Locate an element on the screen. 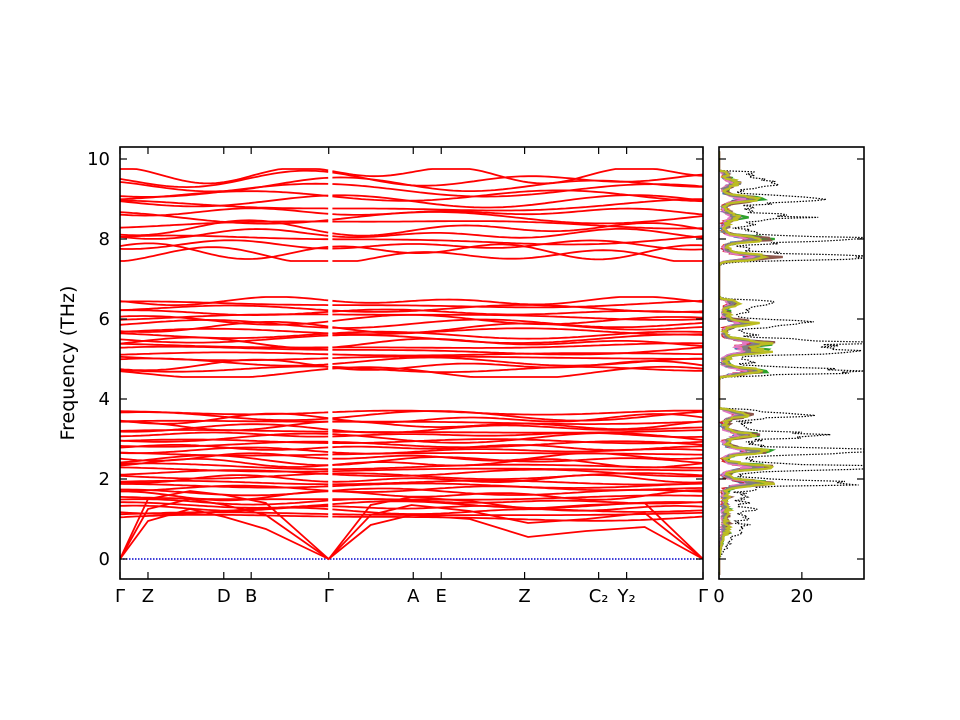  dos-frame is located at coordinates (791, 363).